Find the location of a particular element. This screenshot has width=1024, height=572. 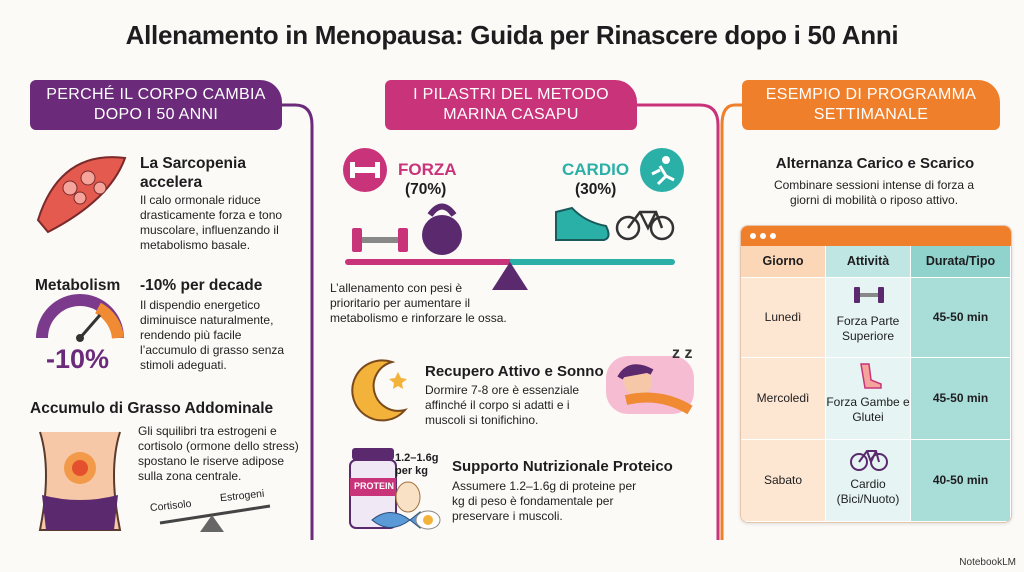

food-icon is located at coordinates (406, 505).